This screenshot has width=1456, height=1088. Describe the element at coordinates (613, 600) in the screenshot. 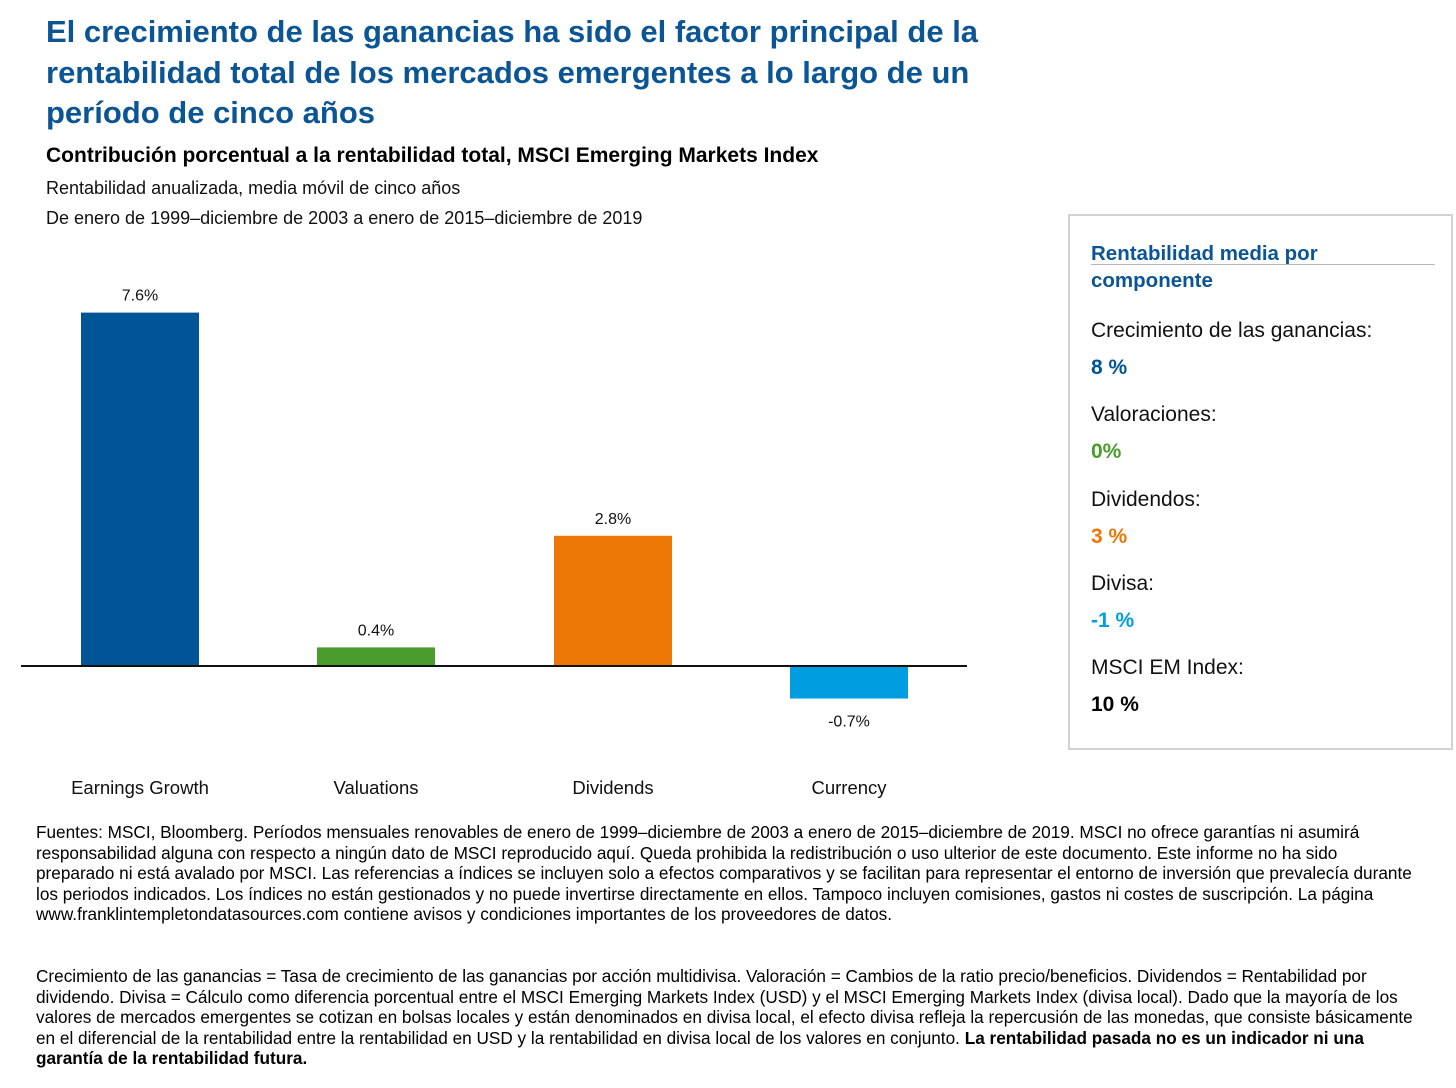

I see `bar-dividends` at that location.